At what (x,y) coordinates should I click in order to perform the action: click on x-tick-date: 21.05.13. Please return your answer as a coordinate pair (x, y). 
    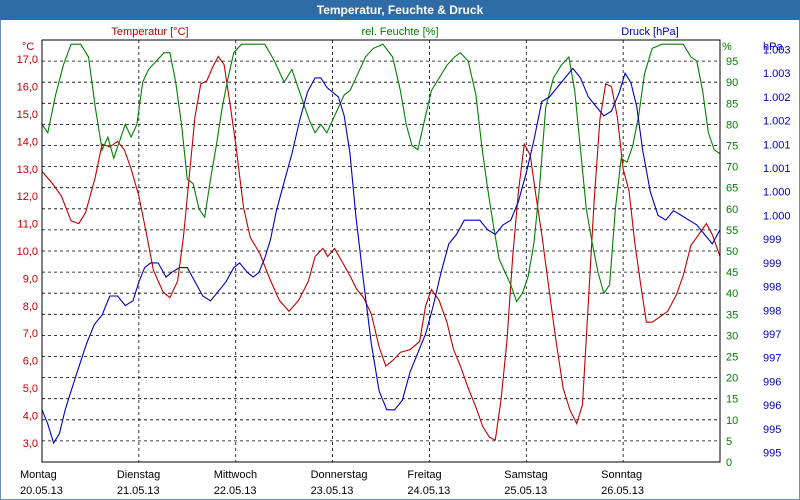
    Looking at the image, I should click on (138, 491).